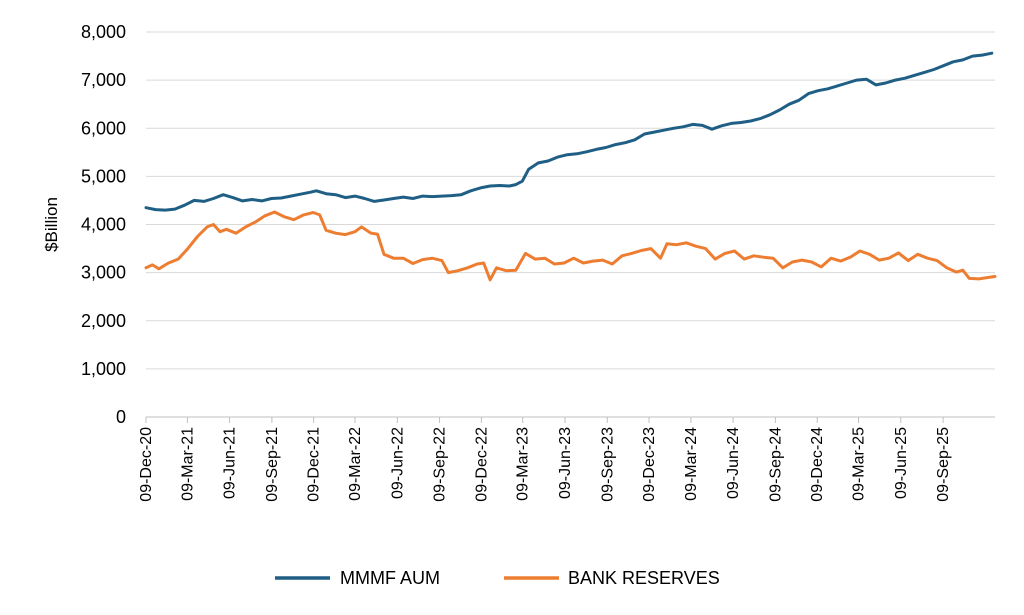 The width and height of the screenshot is (1024, 615). I want to click on x-tick-label: 09-Sep-25, so click(943, 464).